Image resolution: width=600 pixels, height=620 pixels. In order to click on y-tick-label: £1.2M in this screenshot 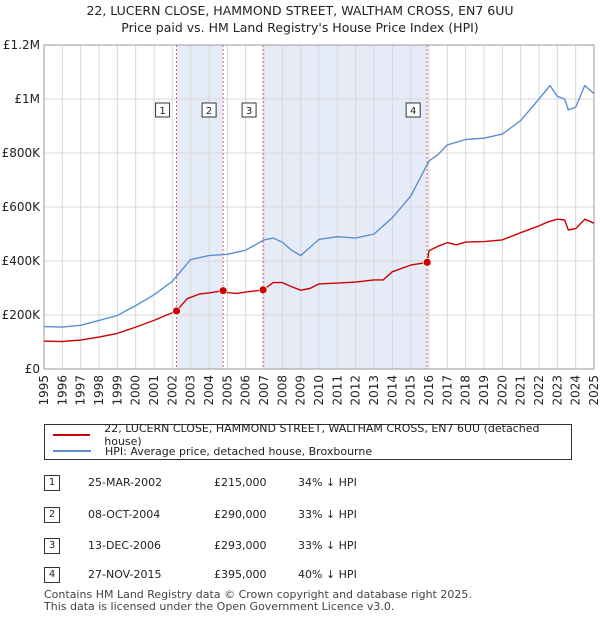, I will do `click(21, 45)`.